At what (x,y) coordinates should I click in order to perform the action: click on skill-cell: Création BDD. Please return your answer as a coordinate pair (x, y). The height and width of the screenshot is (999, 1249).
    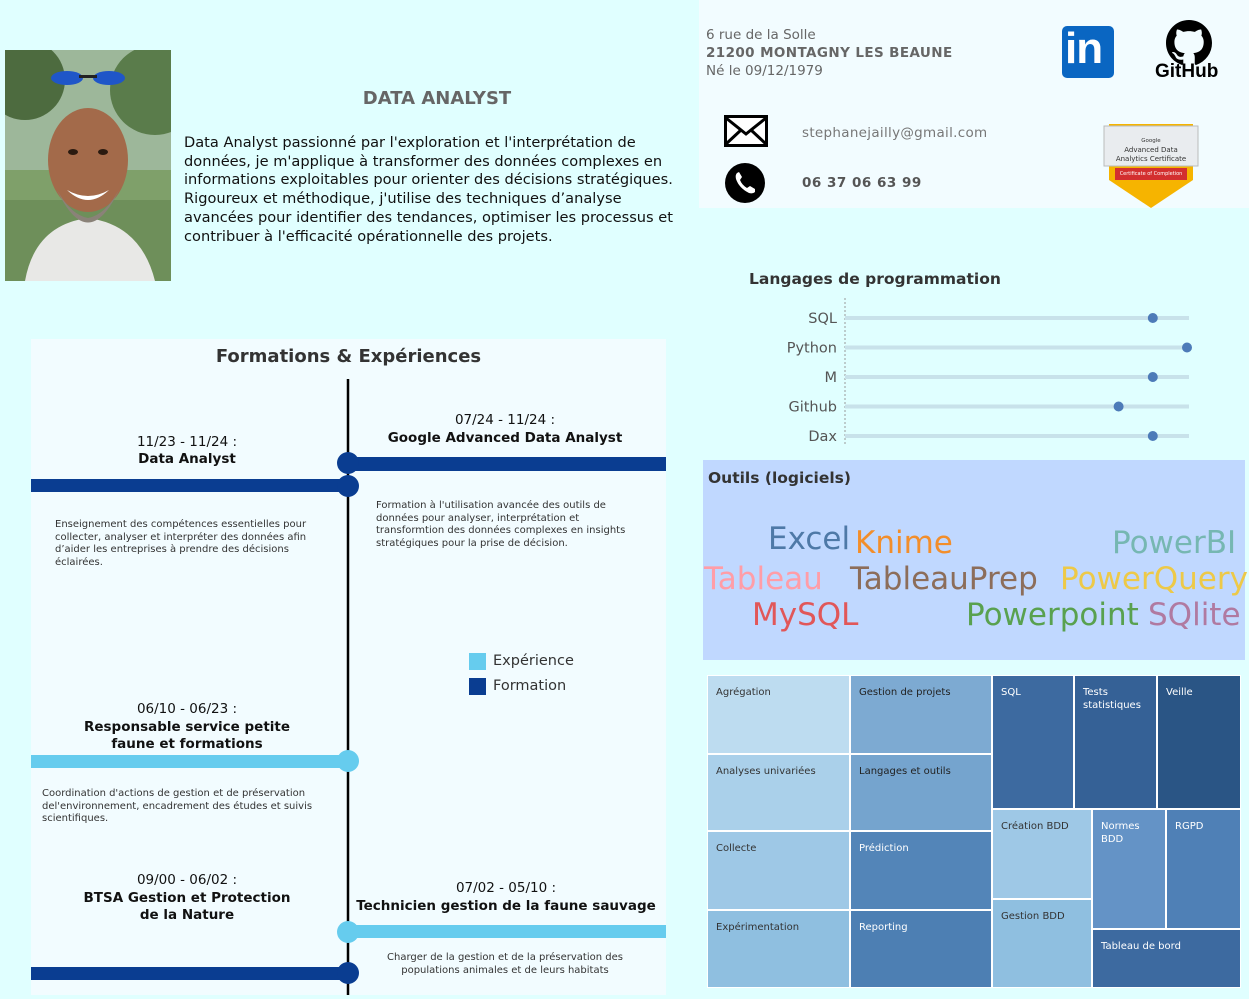
    Looking at the image, I should click on (1042, 854).